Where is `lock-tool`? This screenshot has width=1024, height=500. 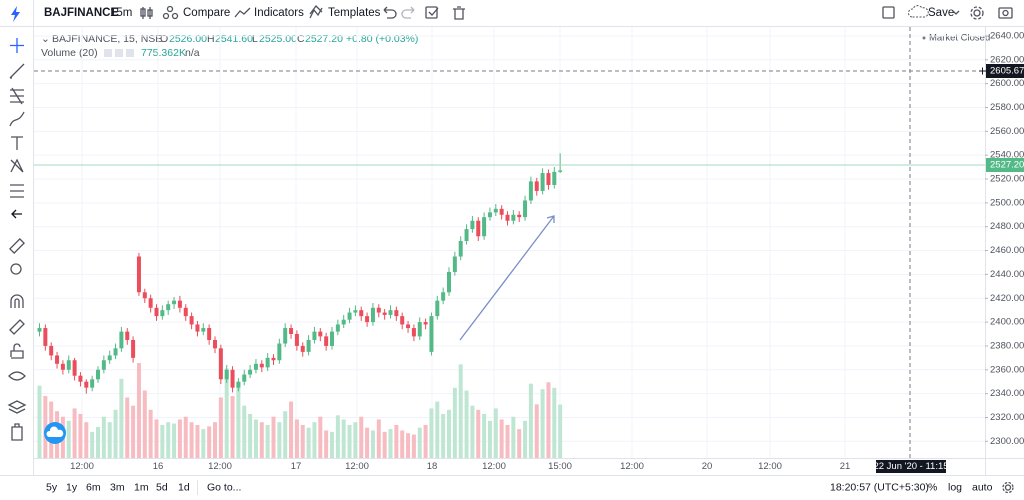 lock-tool is located at coordinates (17, 351).